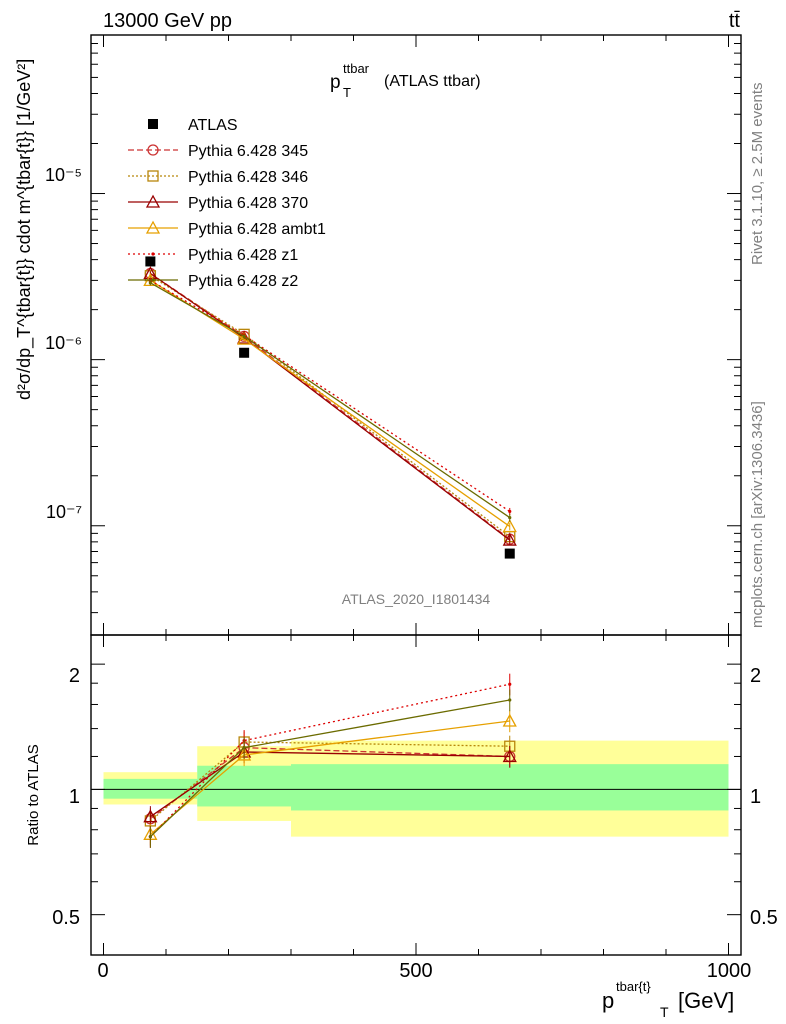 This screenshot has height=1024, width=786. What do you see at coordinates (243, 281) in the screenshot?
I see `legend-label-pythia-6-428-z2: Pythia 6.428 z2` at bounding box center [243, 281].